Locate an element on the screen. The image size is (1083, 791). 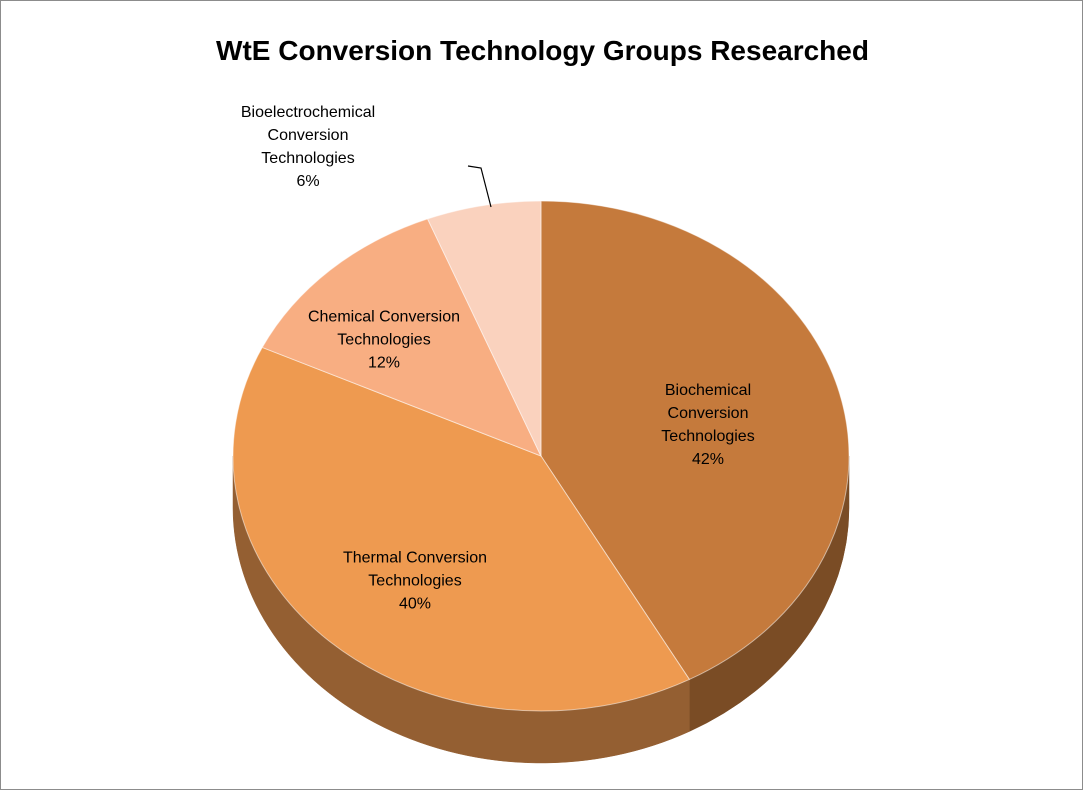
category-name: Biochemical Conversion Technologies is located at coordinates (708, 413).